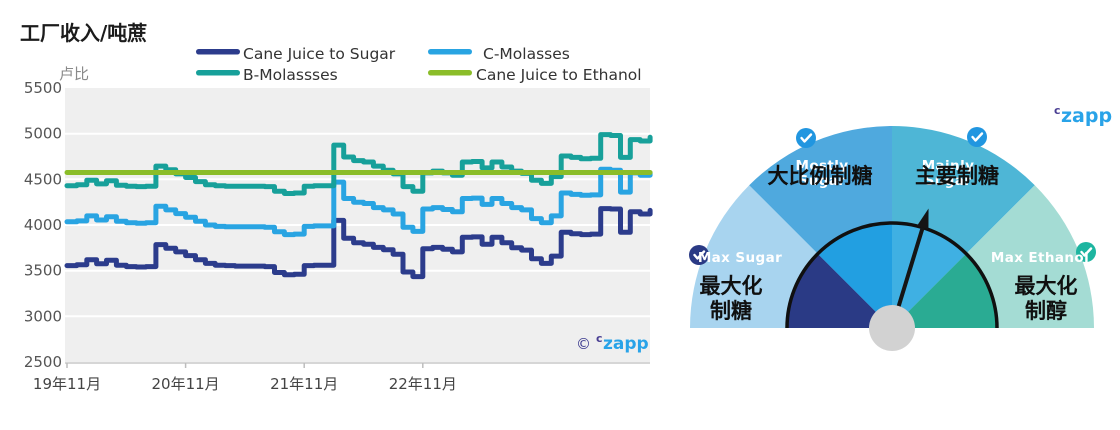  I want to click on series-line-c-molasses, so click(358, 202).